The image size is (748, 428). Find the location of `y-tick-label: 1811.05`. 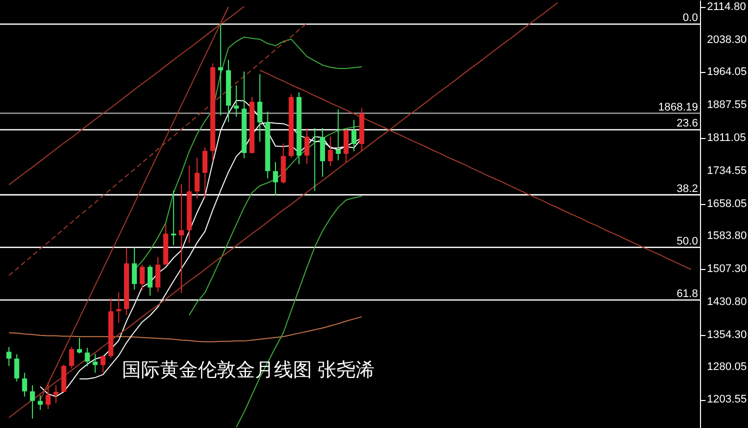

y-tick-label: 1811.05 is located at coordinates (726, 138).